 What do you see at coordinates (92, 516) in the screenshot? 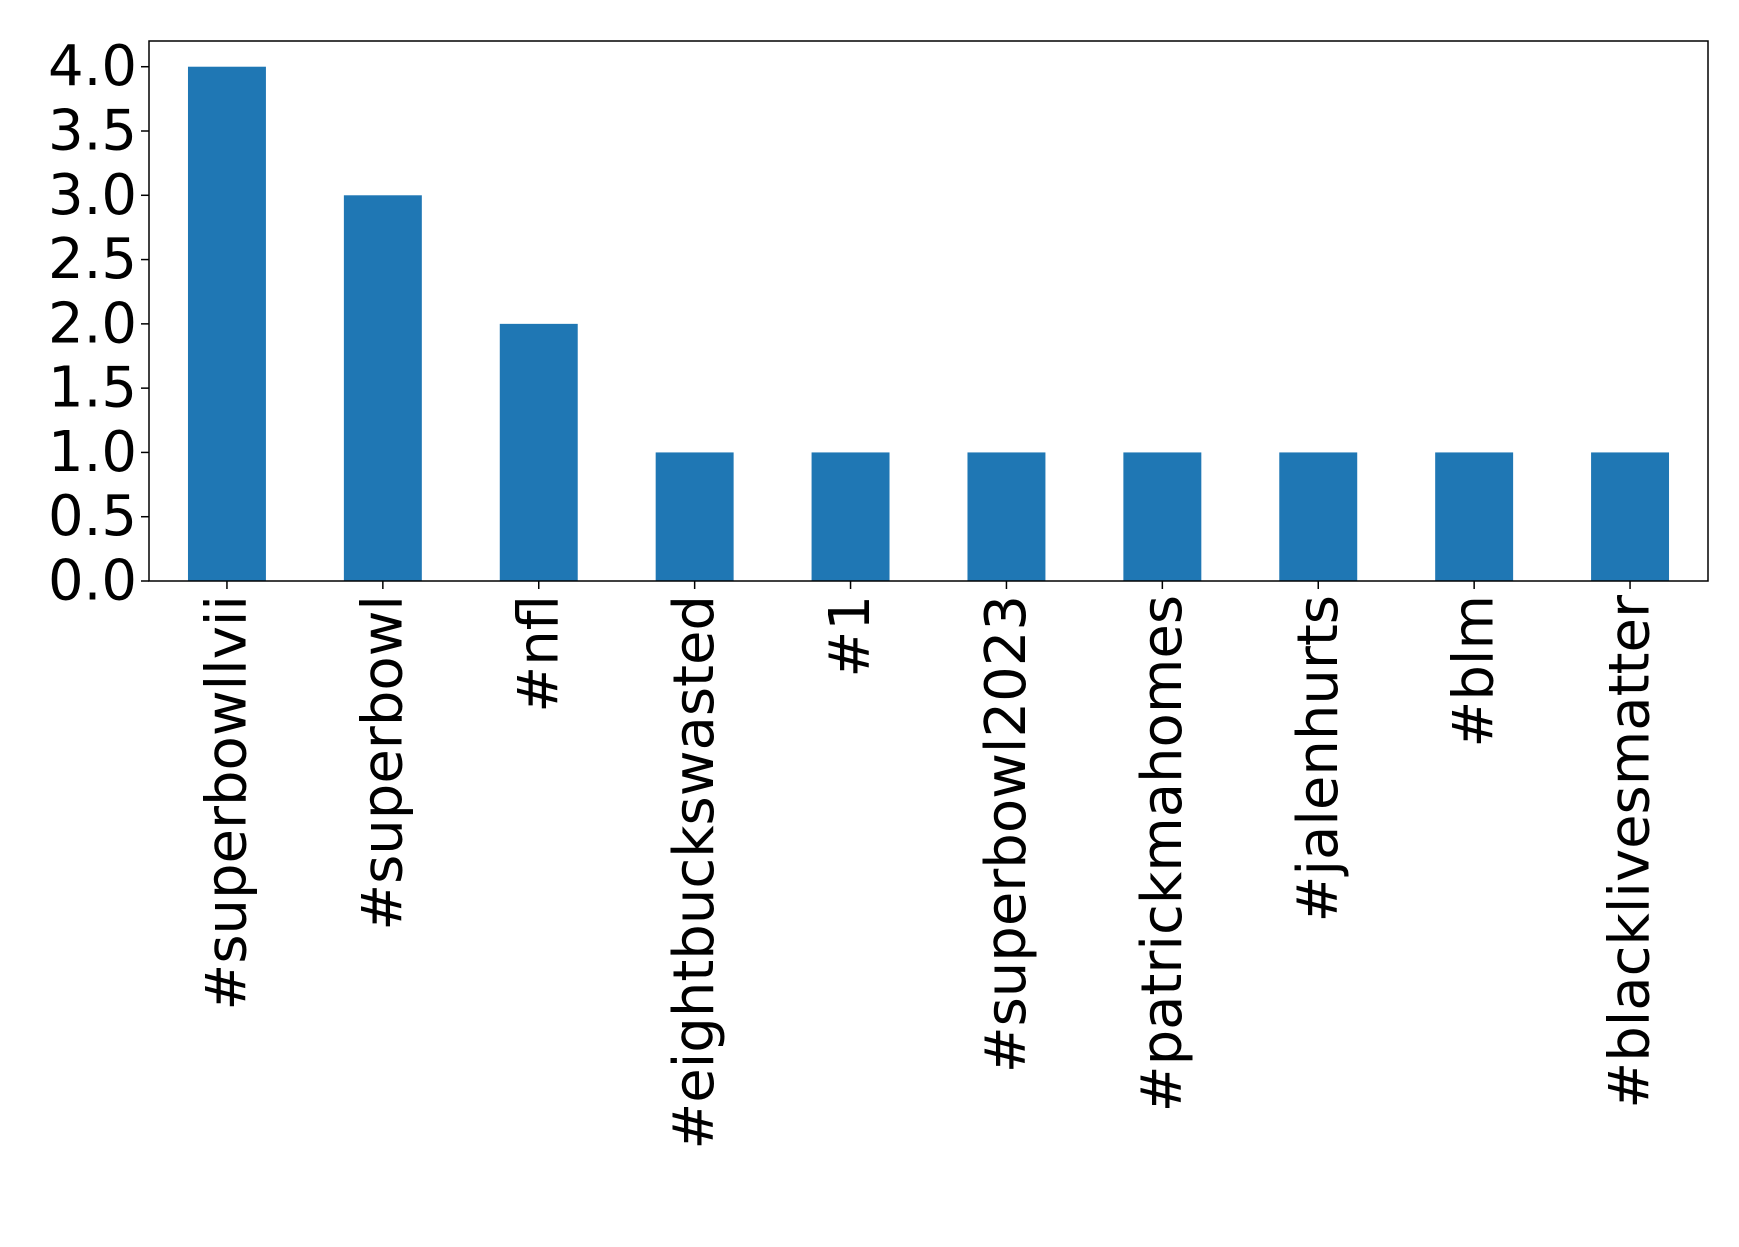
I see `y-tick-label: 0.5` at bounding box center [92, 516].